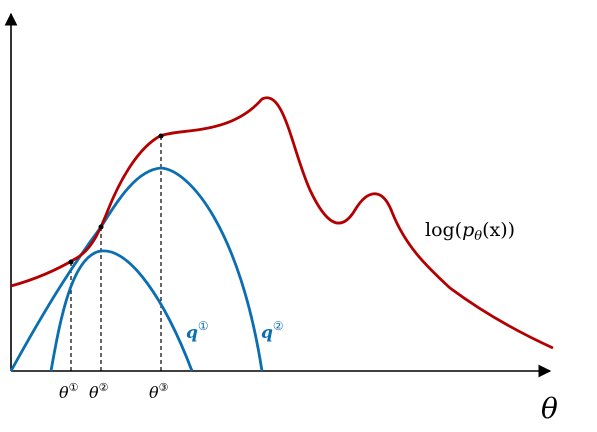 The image size is (597, 432). What do you see at coordinates (470, 231) in the screenshot?
I see `log-likelihood-label: log(pθ(x))` at bounding box center [470, 231].